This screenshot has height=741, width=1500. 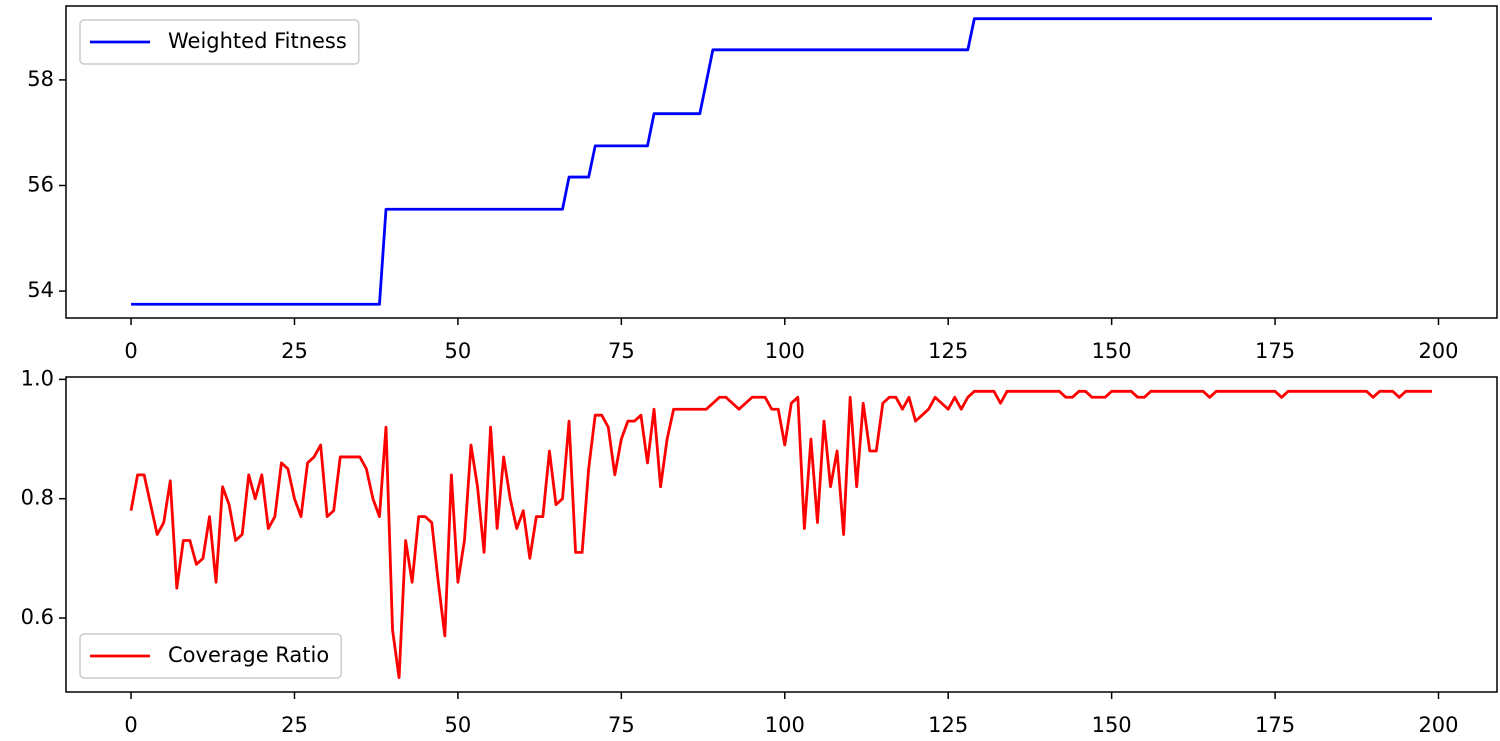 I want to click on y-tick-label: 1.0, so click(x=37, y=378).